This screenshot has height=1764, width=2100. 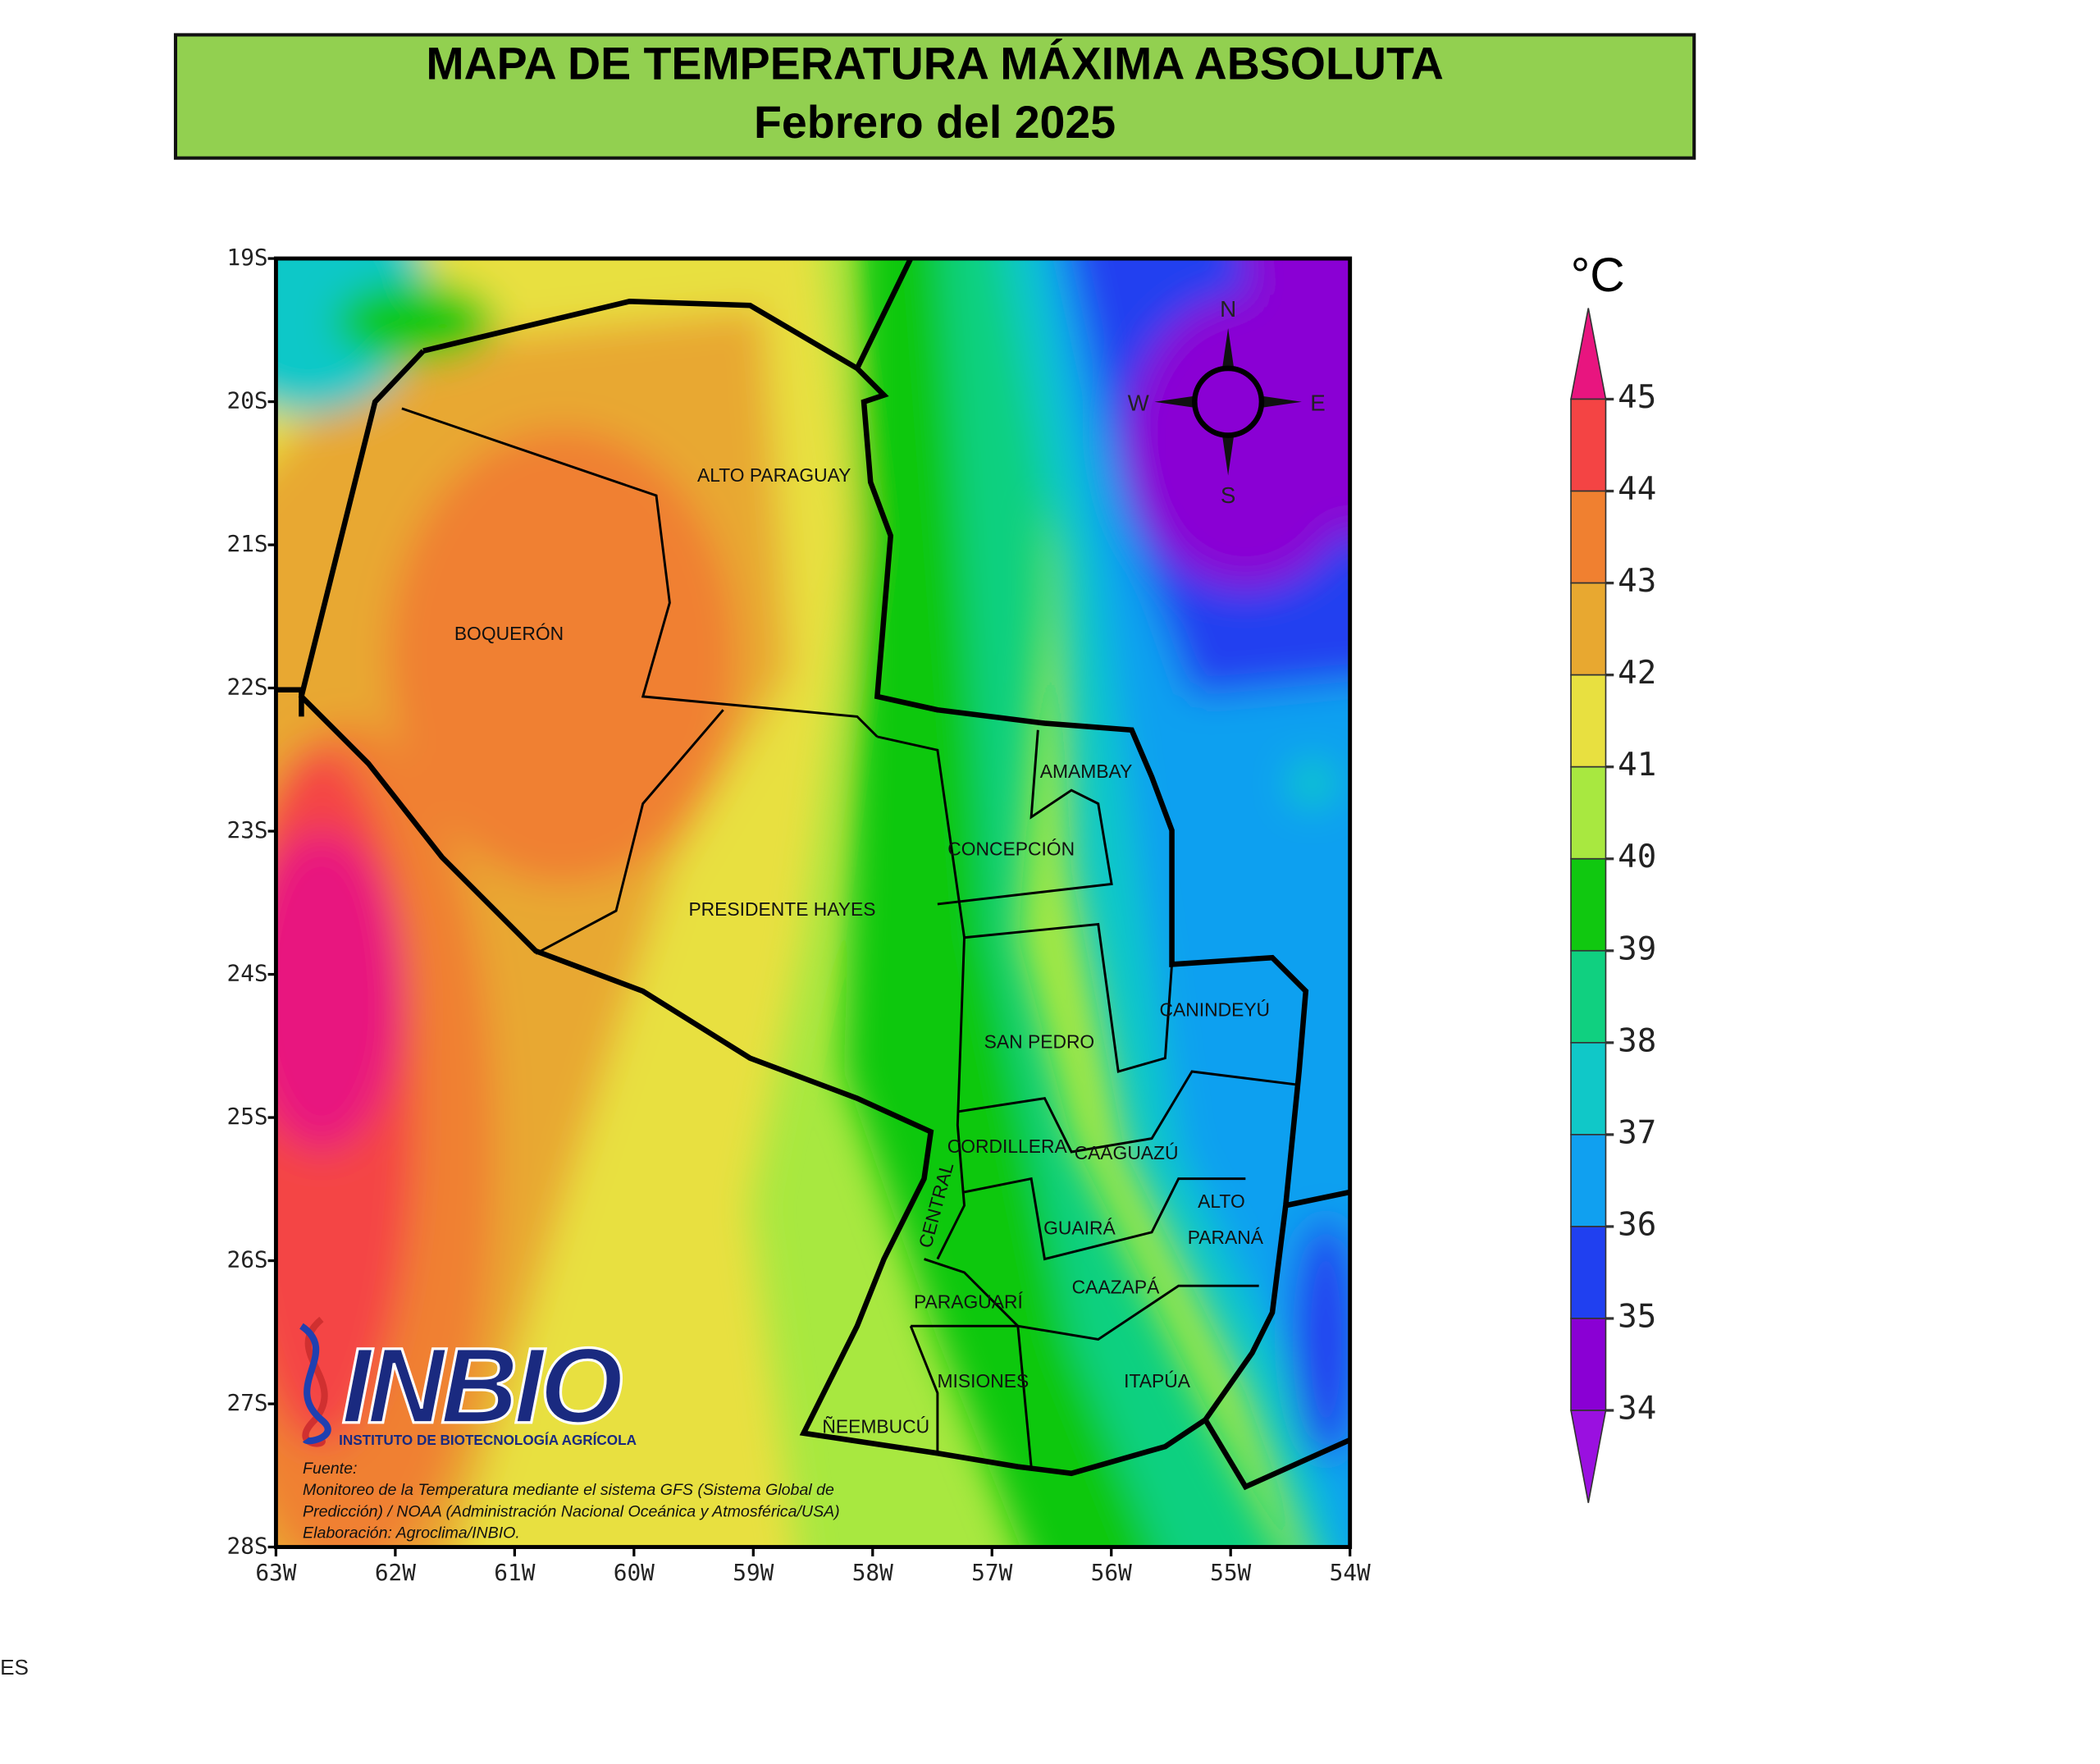 What do you see at coordinates (873, 1573) in the screenshot?
I see `lon-label: 58W` at bounding box center [873, 1573].